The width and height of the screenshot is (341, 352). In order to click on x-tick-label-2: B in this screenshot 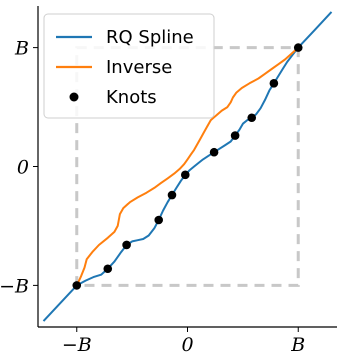, I will do `click(297, 343)`.